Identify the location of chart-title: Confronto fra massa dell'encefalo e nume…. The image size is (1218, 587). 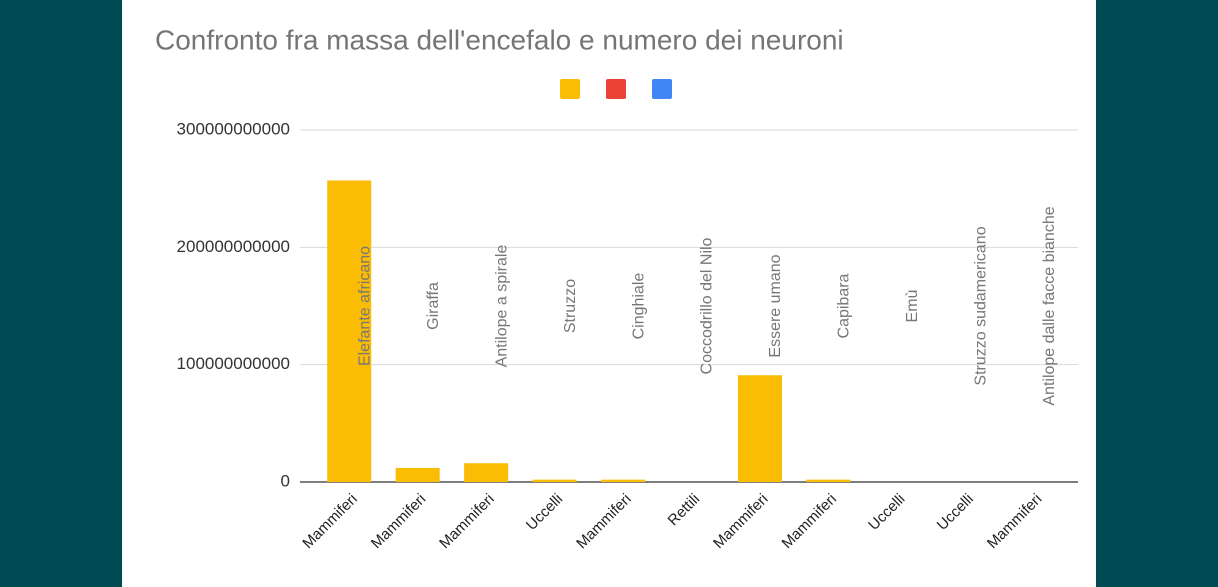
(499, 39).